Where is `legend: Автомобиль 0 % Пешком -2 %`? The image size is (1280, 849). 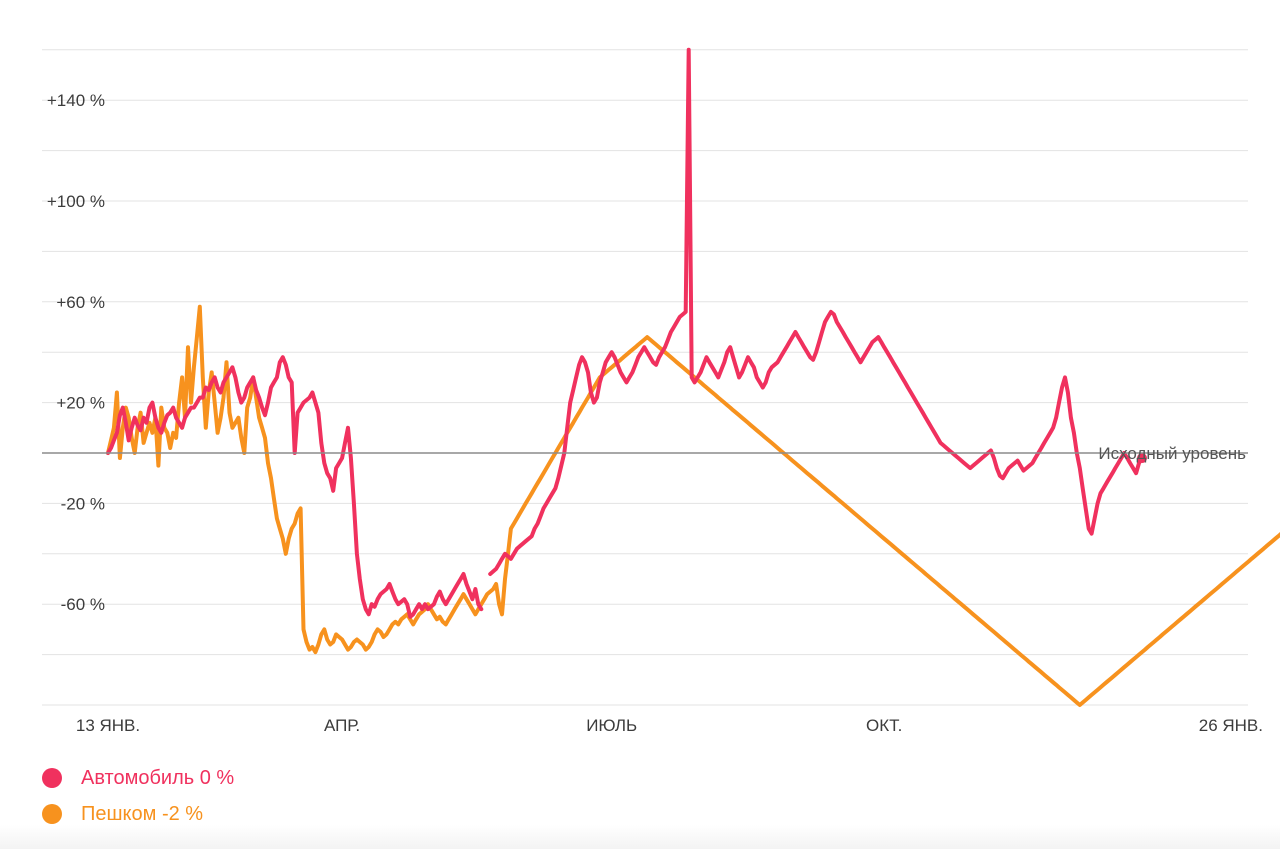
legend: Автомобиль 0 % Пешком -2 % is located at coordinates (138, 796).